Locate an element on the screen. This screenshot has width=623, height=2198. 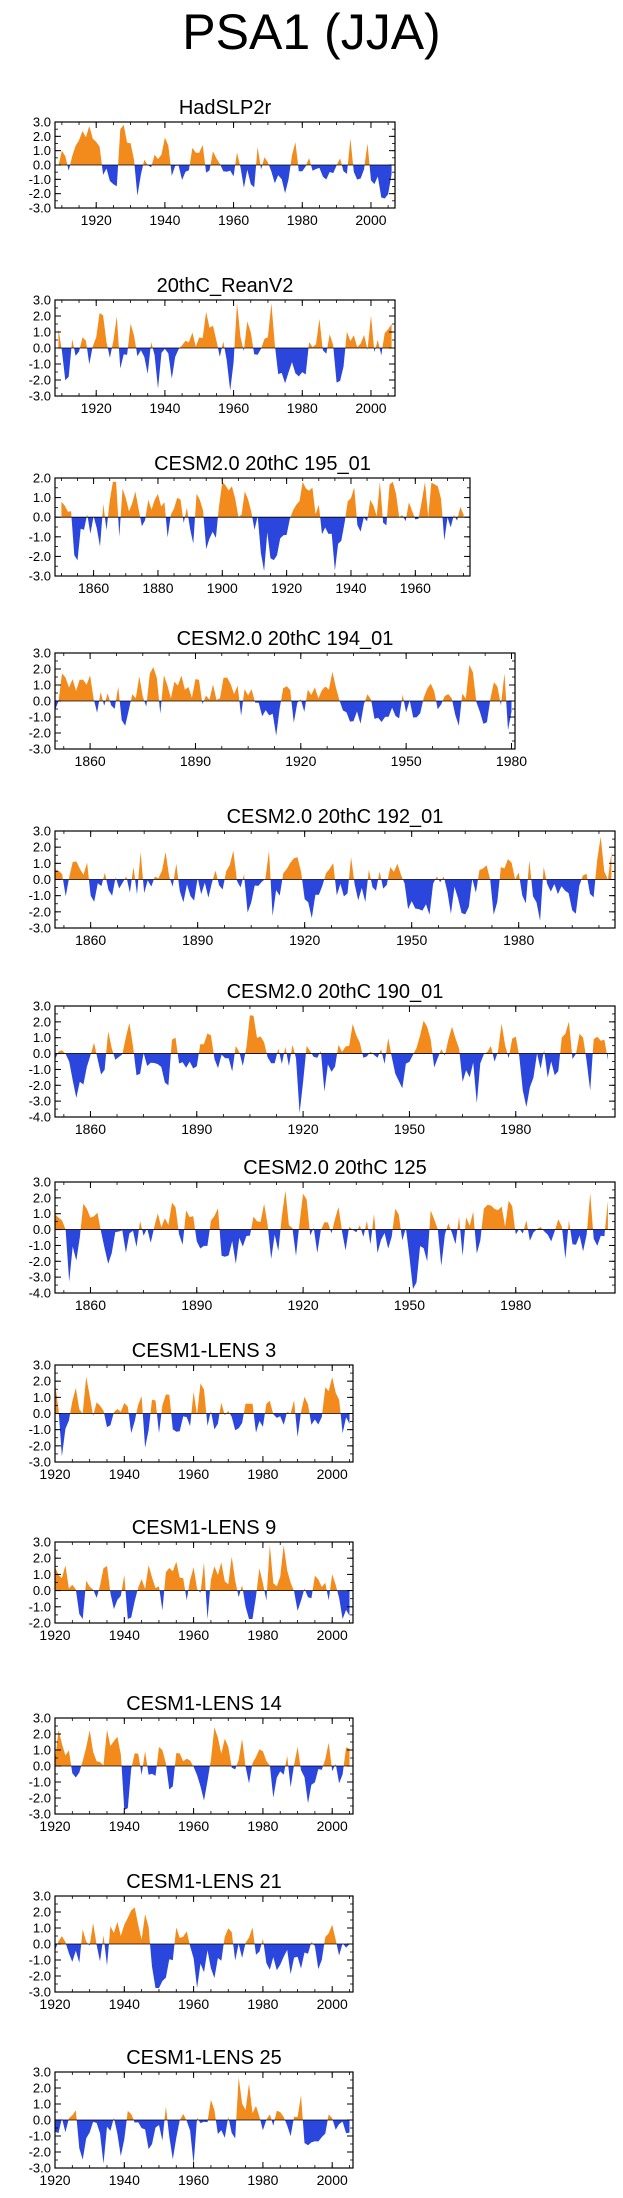
y-tick-label: -3.0 is located at coordinates (40, 928).